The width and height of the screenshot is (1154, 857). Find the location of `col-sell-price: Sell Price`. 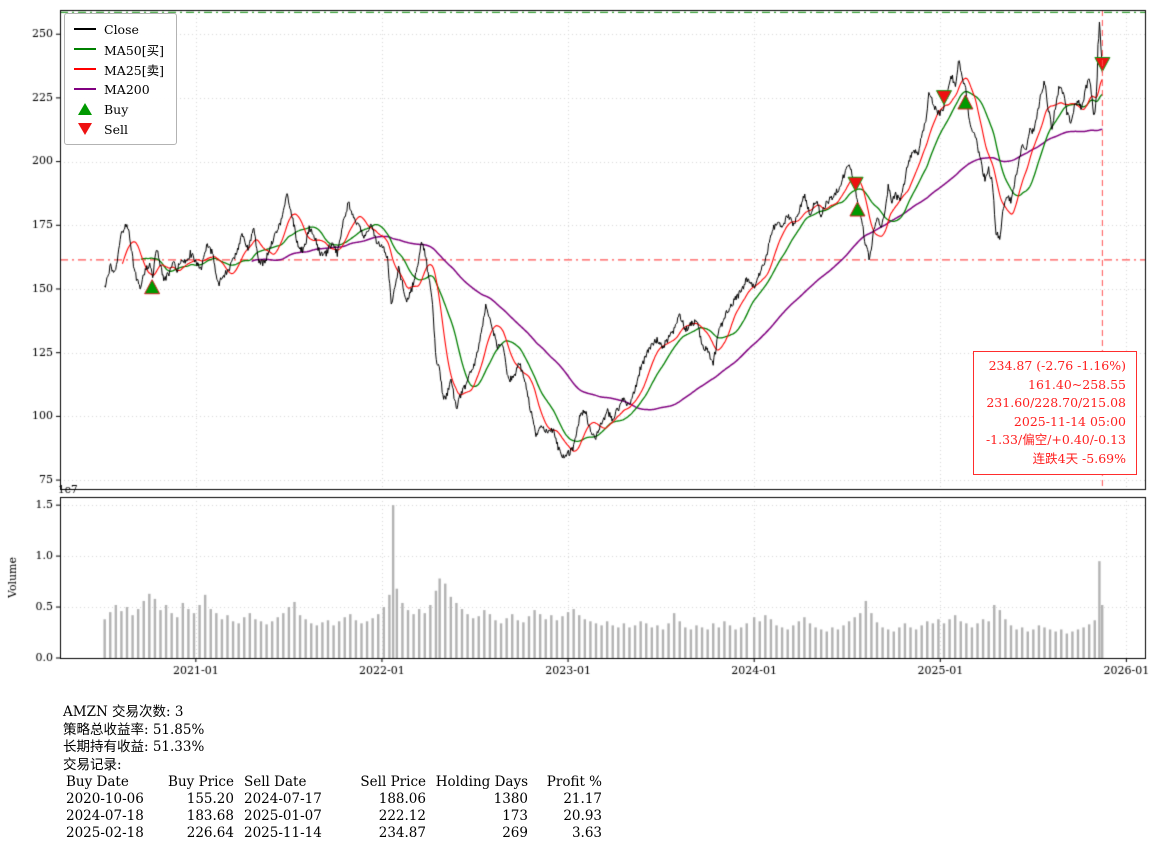

col-sell-price: Sell Price is located at coordinates (393, 782).